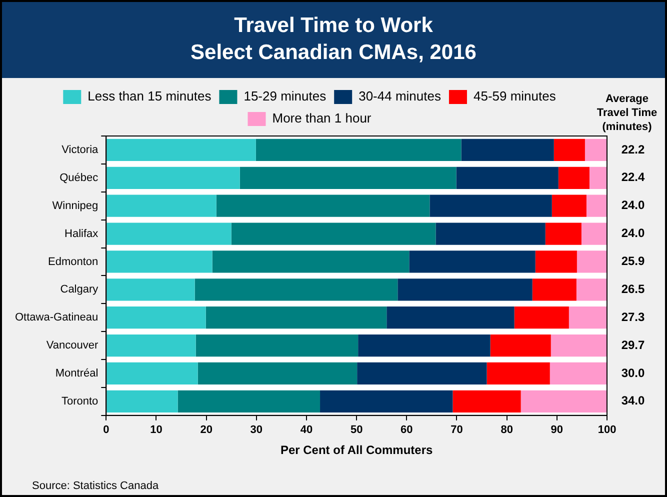  What do you see at coordinates (156, 430) in the screenshot?
I see `x-tick-label: 10` at bounding box center [156, 430].